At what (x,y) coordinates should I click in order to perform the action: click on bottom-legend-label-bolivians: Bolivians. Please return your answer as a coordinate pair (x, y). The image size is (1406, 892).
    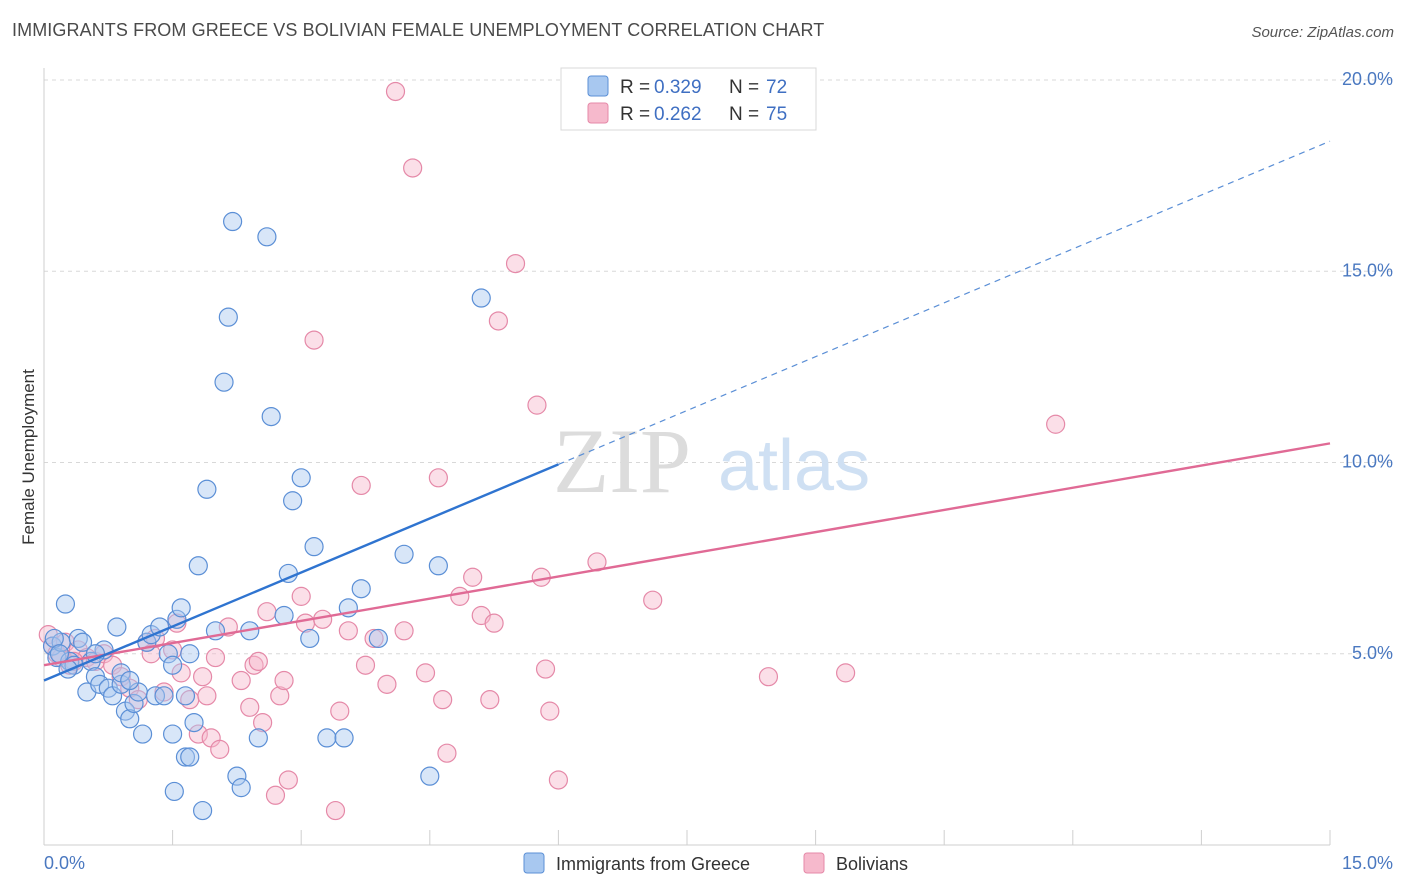
    Looking at the image, I should click on (872, 864).